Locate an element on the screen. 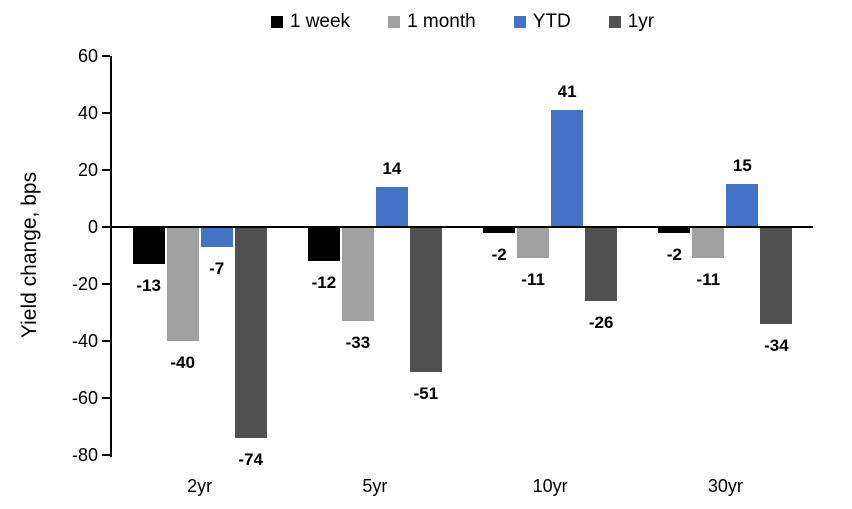  legend-item-YTD: YTD is located at coordinates (542, 22).